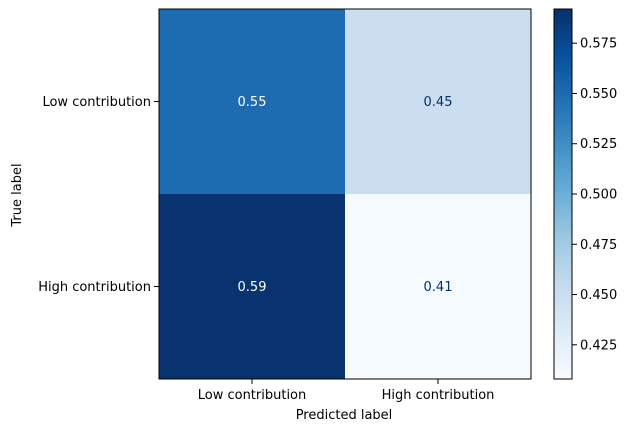 The height and width of the screenshot is (432, 631). I want to click on cell-value-label: 0.55, so click(252, 102).